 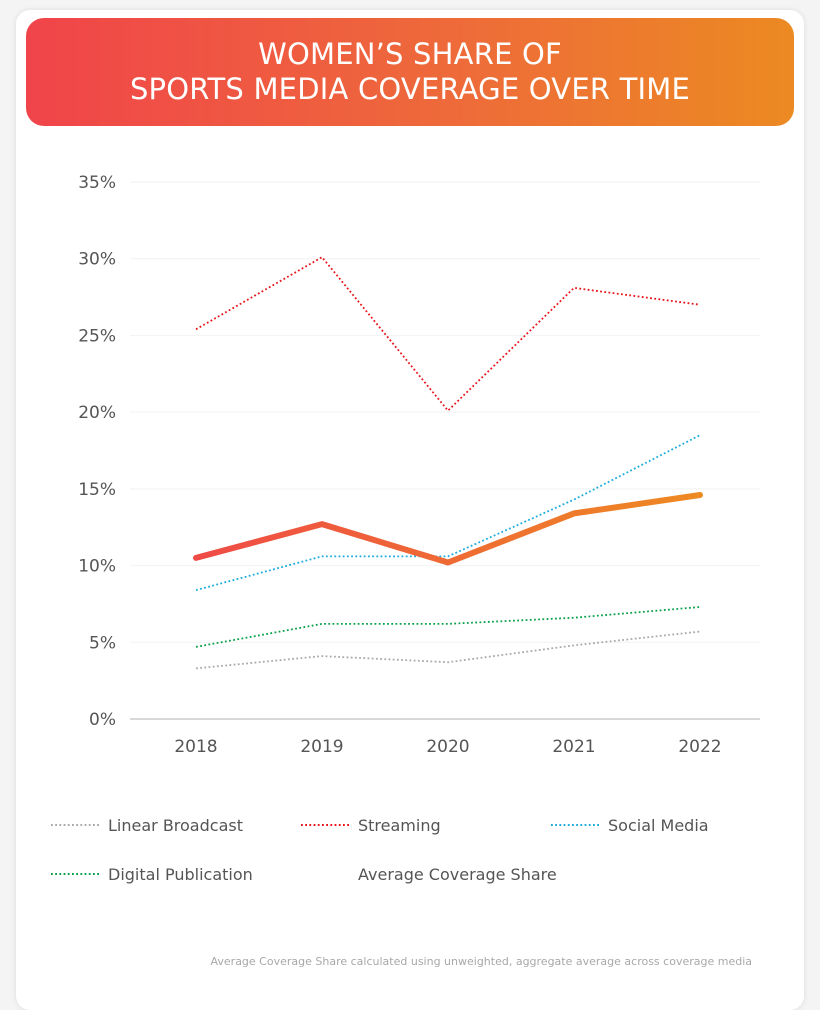 What do you see at coordinates (97, 413) in the screenshot?
I see `y-tick-label: 20%` at bounding box center [97, 413].